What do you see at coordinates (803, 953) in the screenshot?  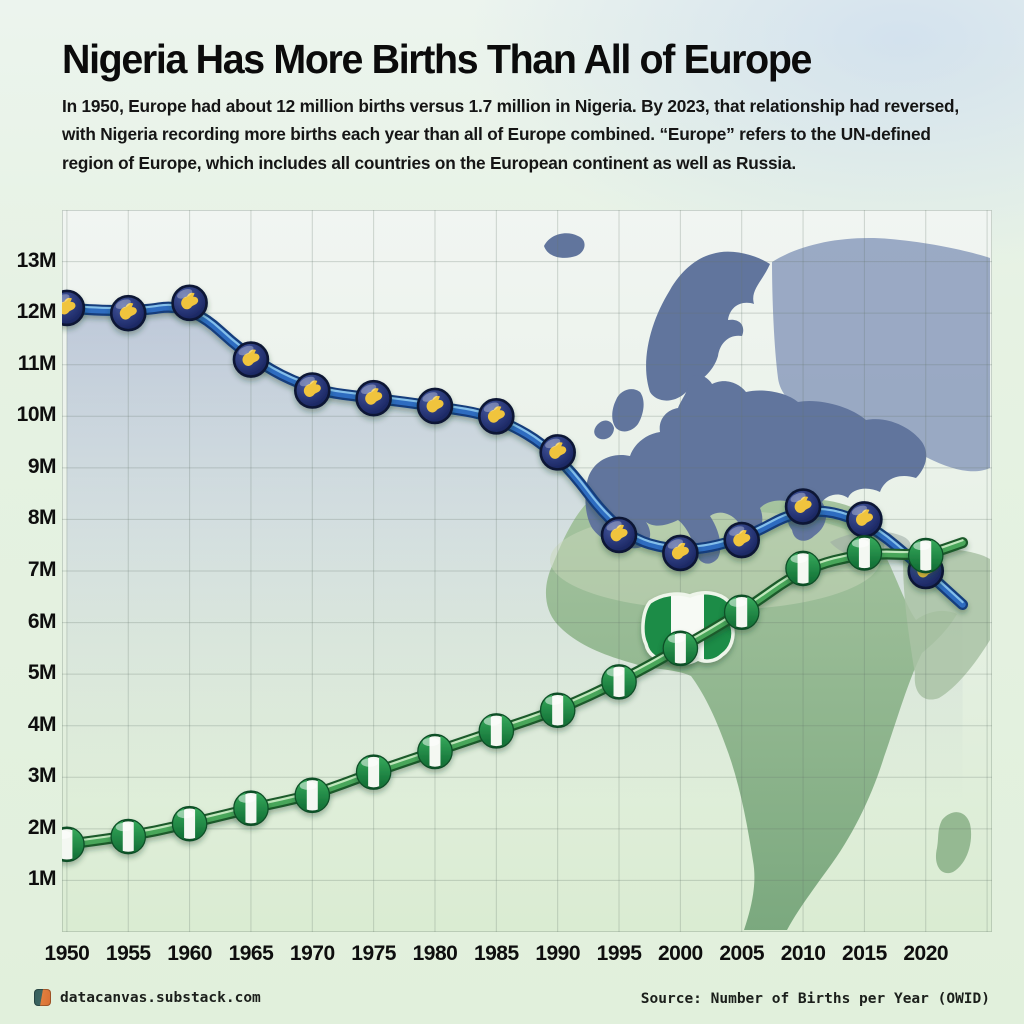 I see `x-tick-label: 2010` at bounding box center [803, 953].